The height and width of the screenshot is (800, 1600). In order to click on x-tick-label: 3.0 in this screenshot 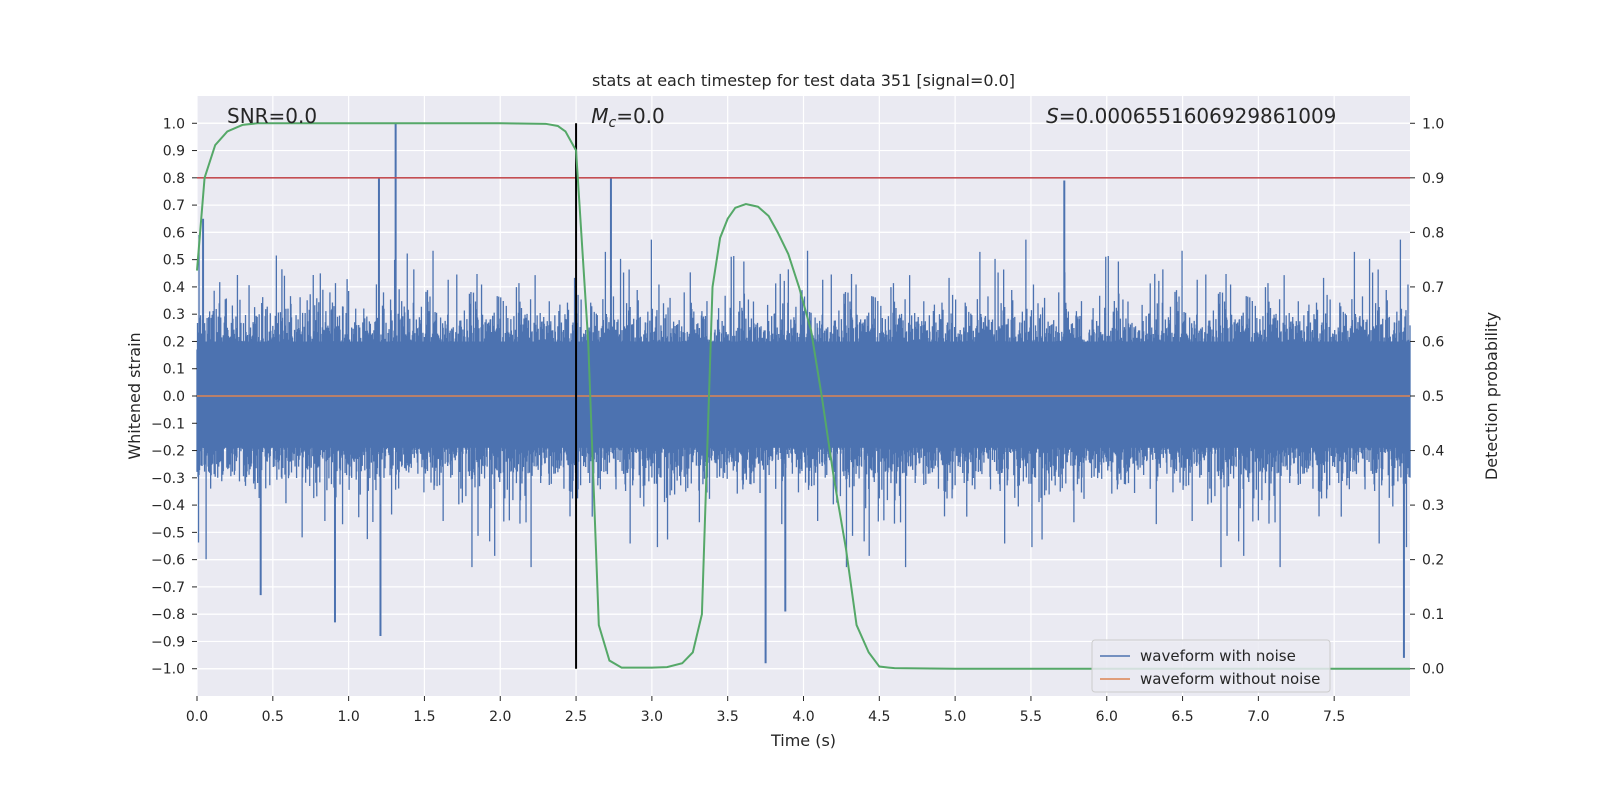, I will do `click(652, 717)`.